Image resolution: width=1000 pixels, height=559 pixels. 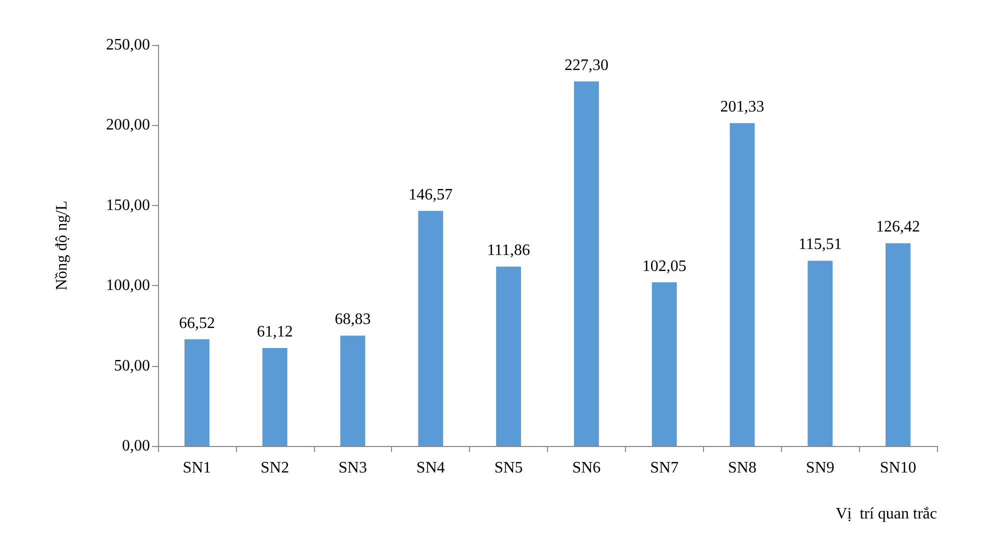 I want to click on x-tick-label: SN4, so click(x=430, y=468).